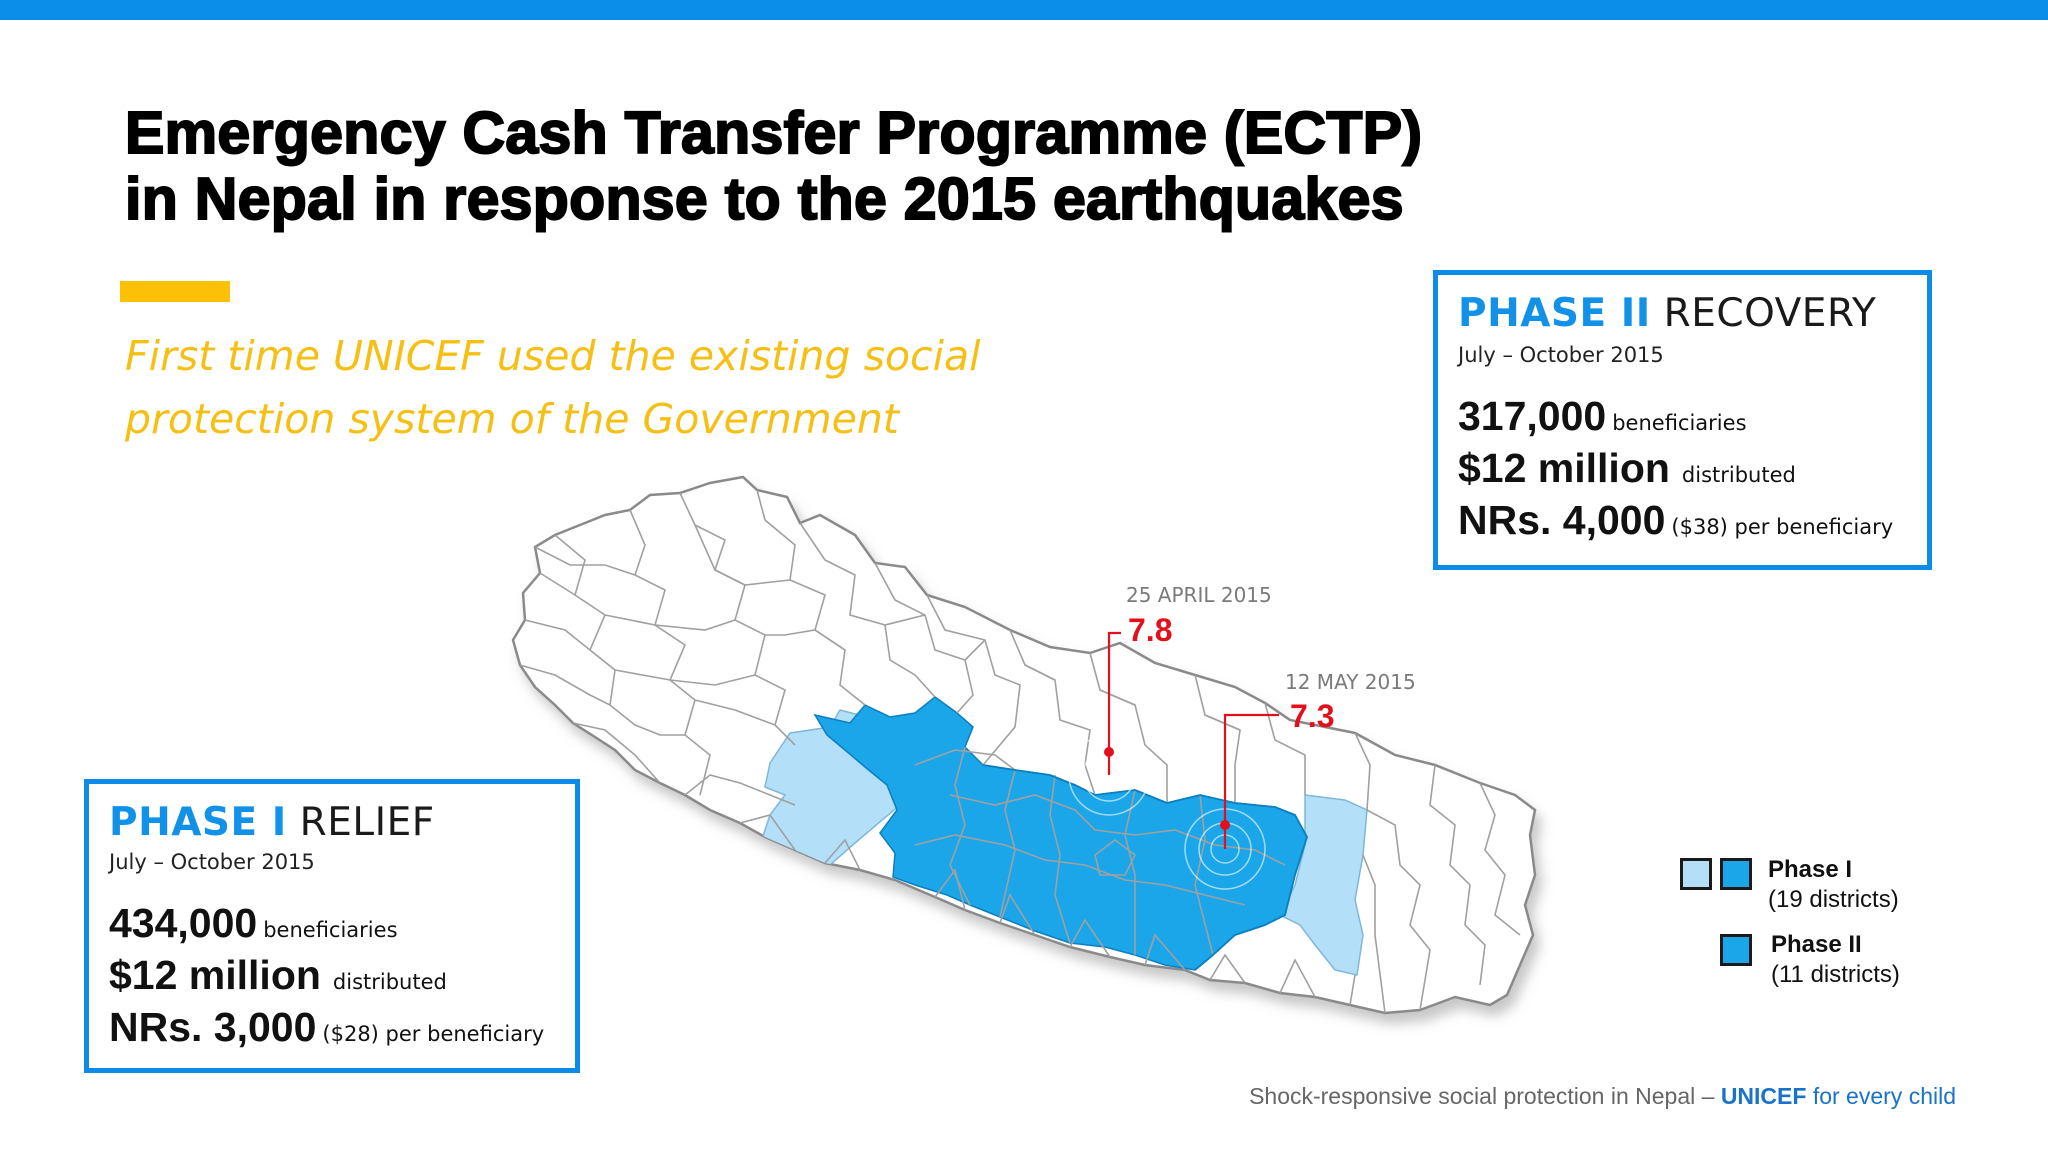 The image size is (2048, 1152). What do you see at coordinates (175, 291) in the screenshot?
I see `yellow-accent-bar` at bounding box center [175, 291].